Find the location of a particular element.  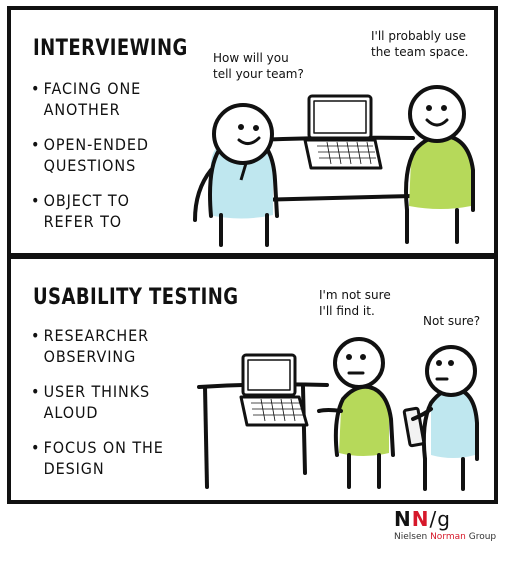

researcher-shirt is located at coordinates (453, 423).